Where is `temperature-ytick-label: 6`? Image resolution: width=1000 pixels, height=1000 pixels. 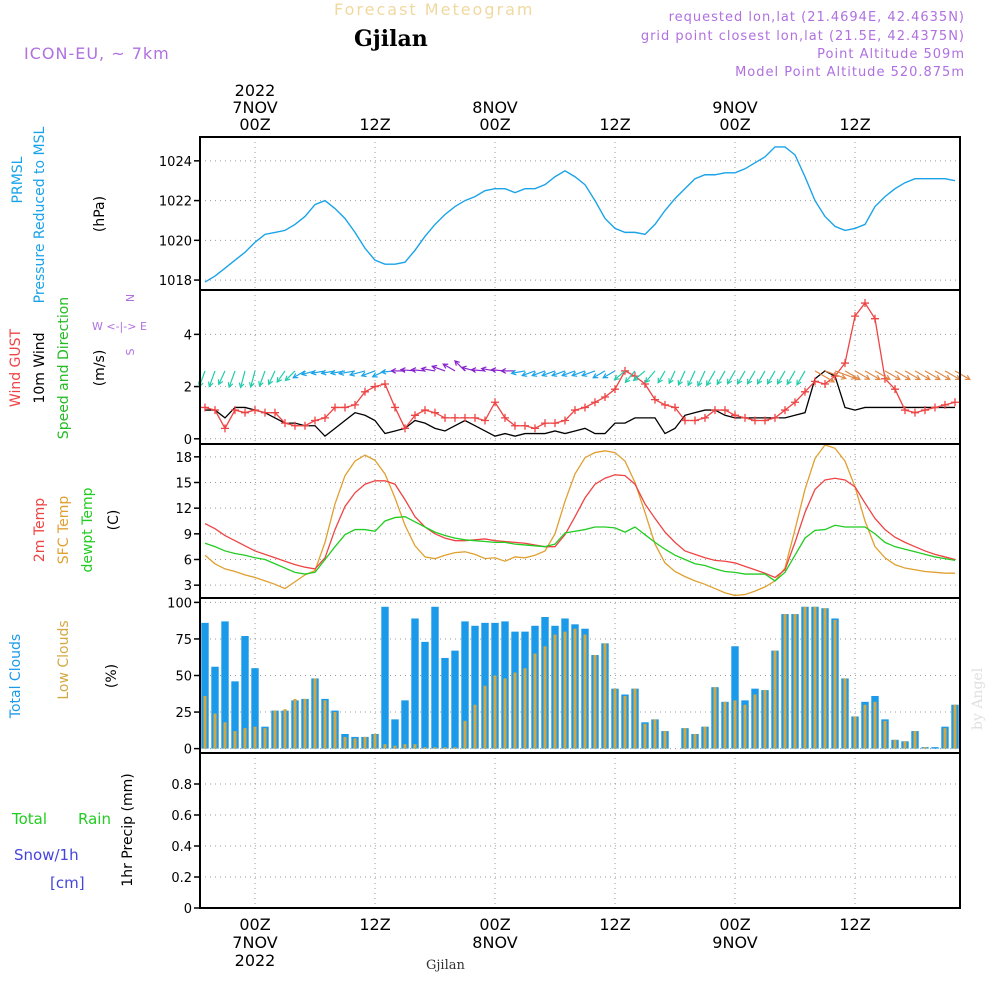 temperature-ytick-label: 6 is located at coordinates (188, 561).